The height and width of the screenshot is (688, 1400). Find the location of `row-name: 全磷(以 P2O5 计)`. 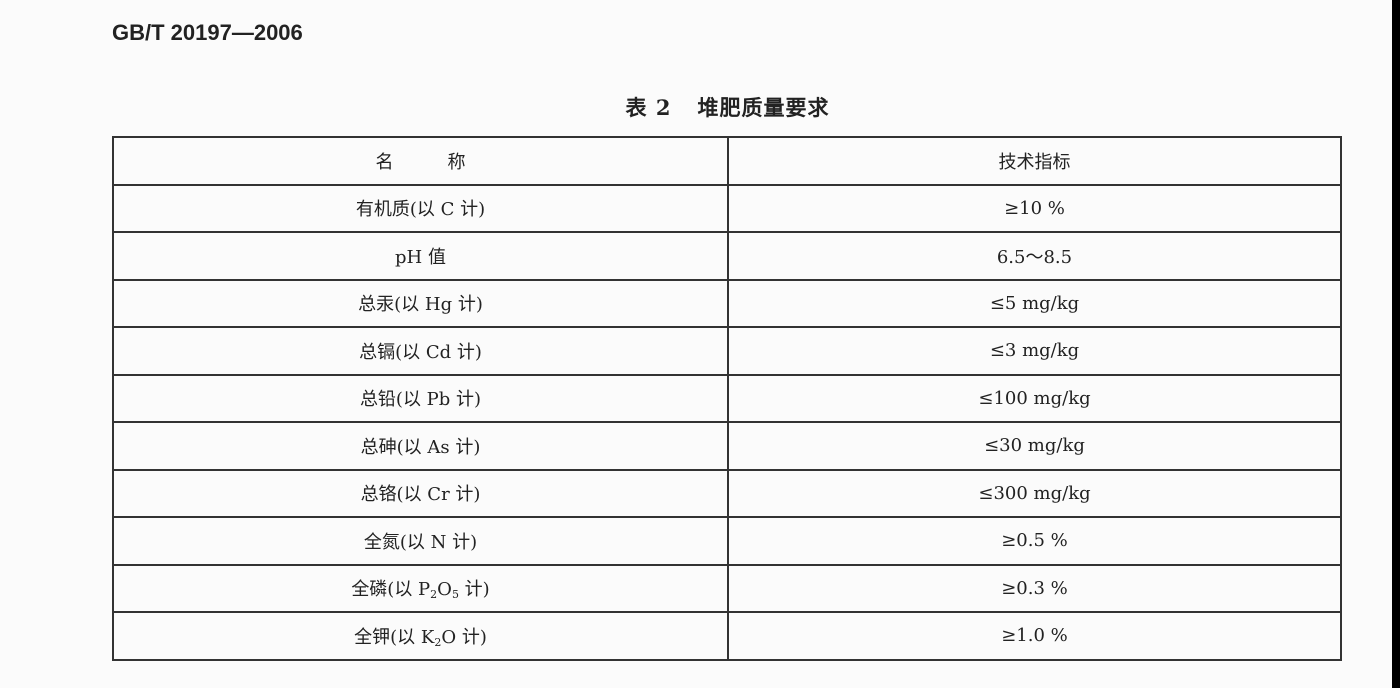

row-name: 全磷(以 P2O5 计) is located at coordinates (421, 587).